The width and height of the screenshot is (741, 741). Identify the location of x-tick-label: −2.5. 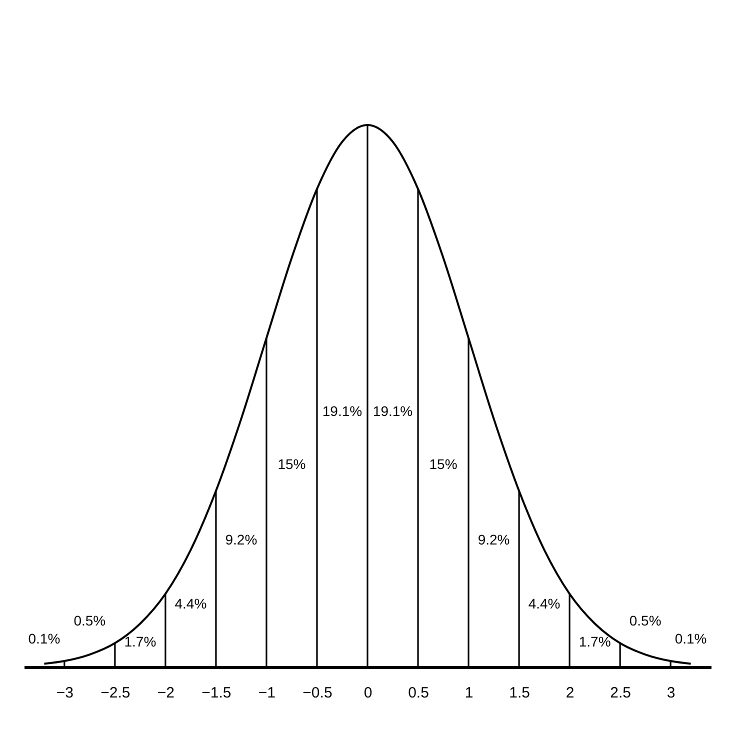
(115, 693).